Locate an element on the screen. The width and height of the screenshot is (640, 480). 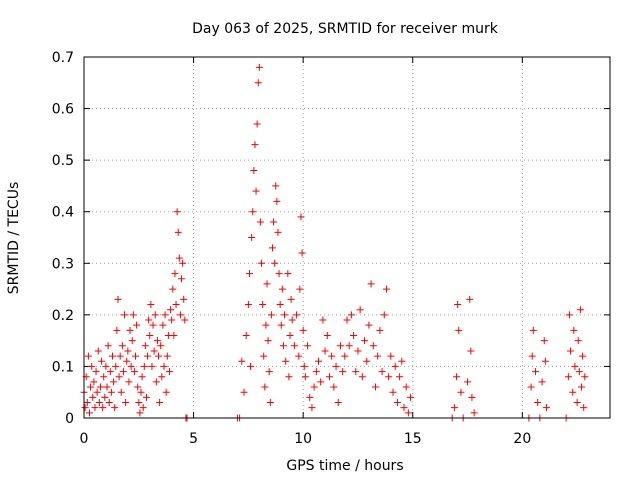
x-axis-label: GPS time / hours is located at coordinates (344, 466).